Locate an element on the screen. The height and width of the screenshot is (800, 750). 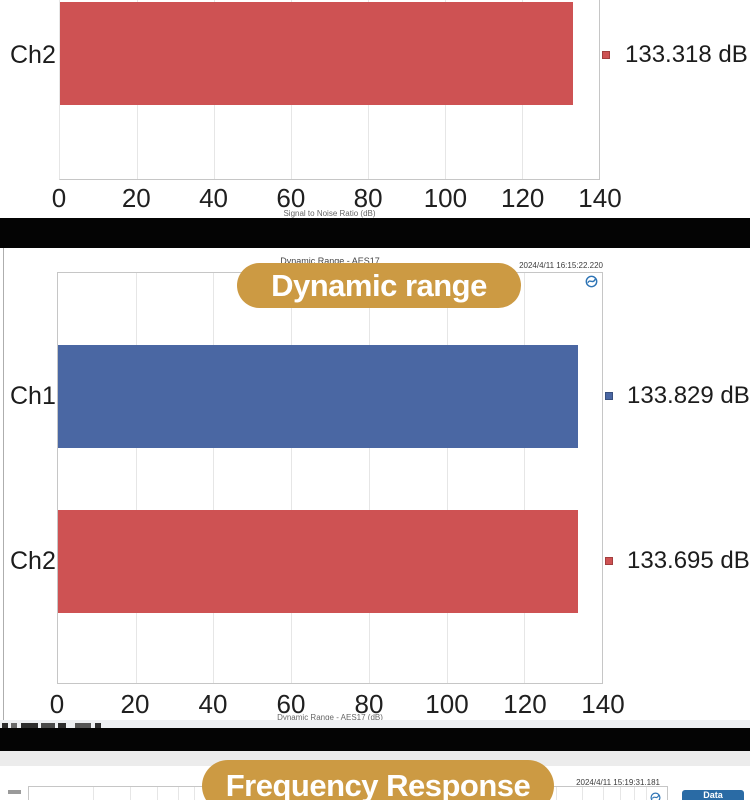
dr-bar-ch1 is located at coordinates (318, 396).